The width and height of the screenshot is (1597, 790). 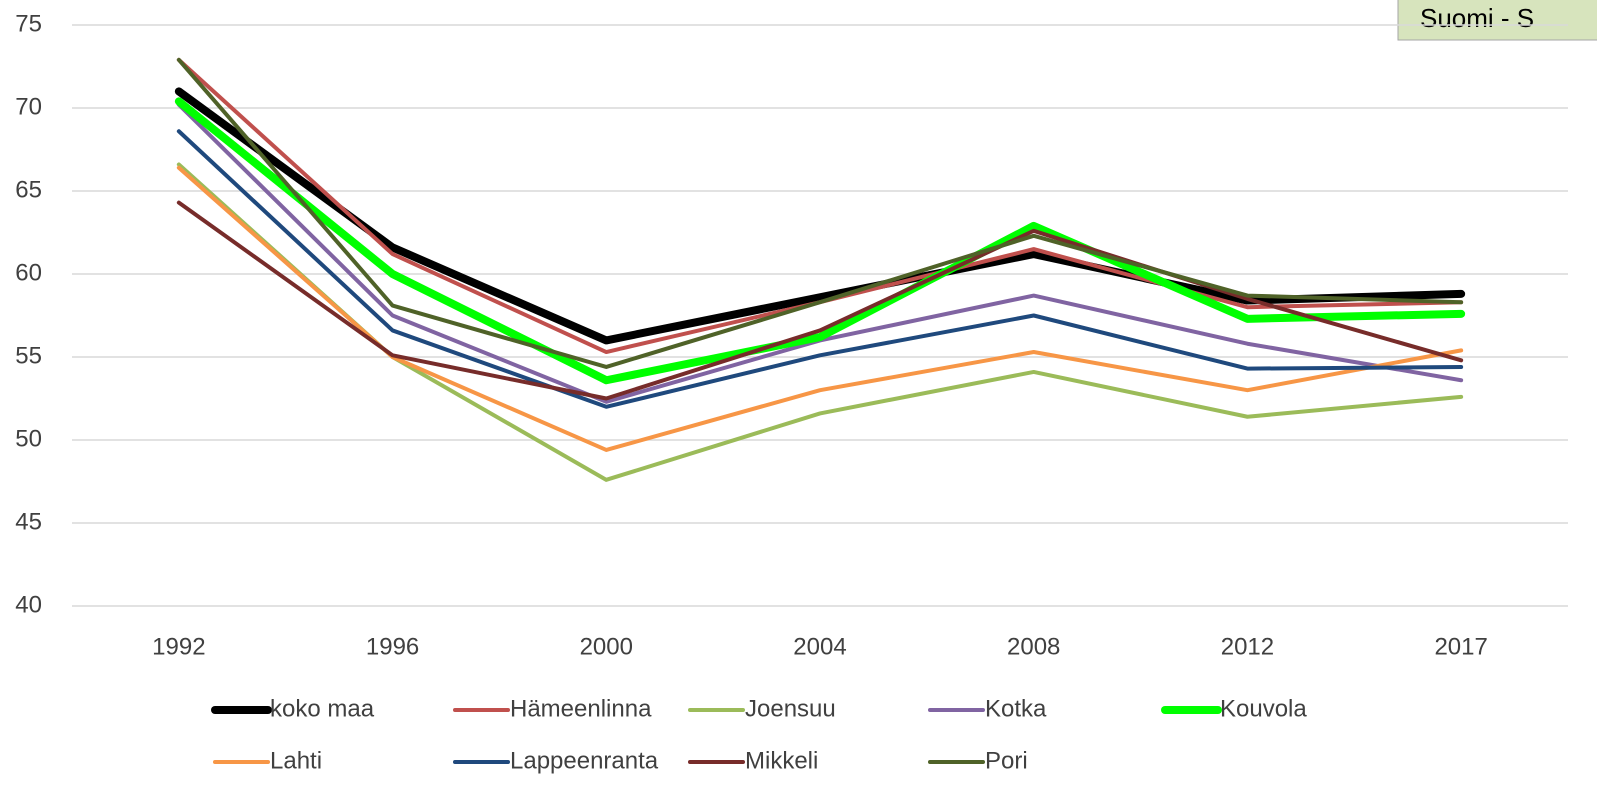 I want to click on legend-label: koko maa, so click(x=322, y=708).